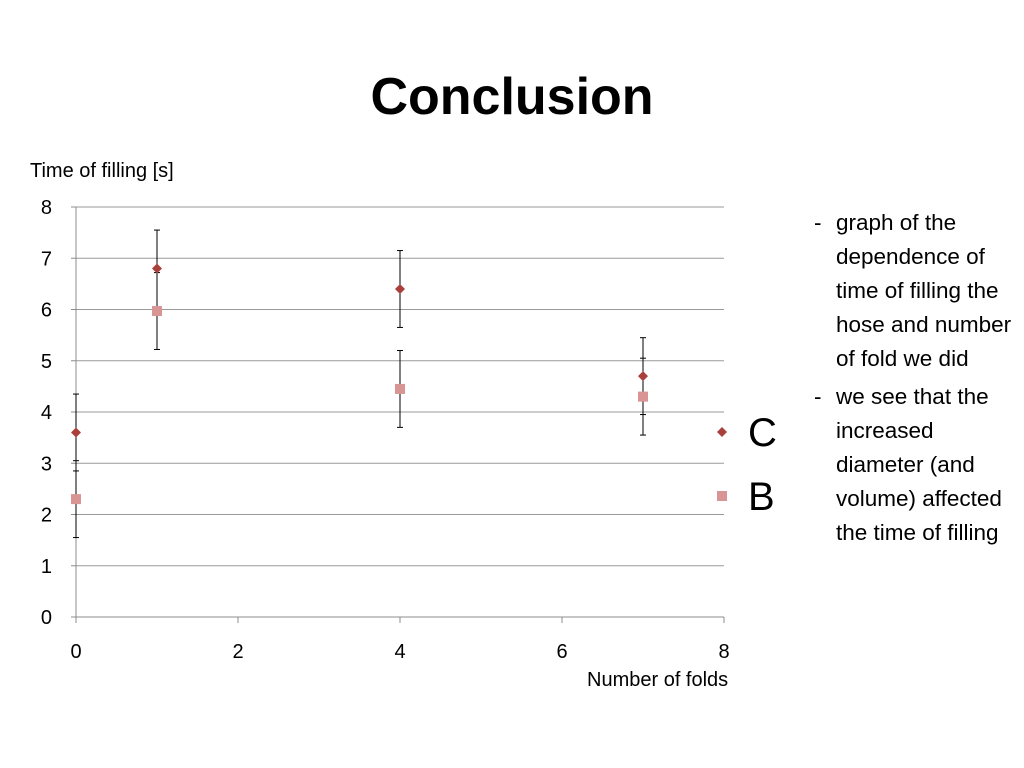 The width and height of the screenshot is (1024, 768). Describe the element at coordinates (762, 433) in the screenshot. I see `legend-label-C: C` at that location.